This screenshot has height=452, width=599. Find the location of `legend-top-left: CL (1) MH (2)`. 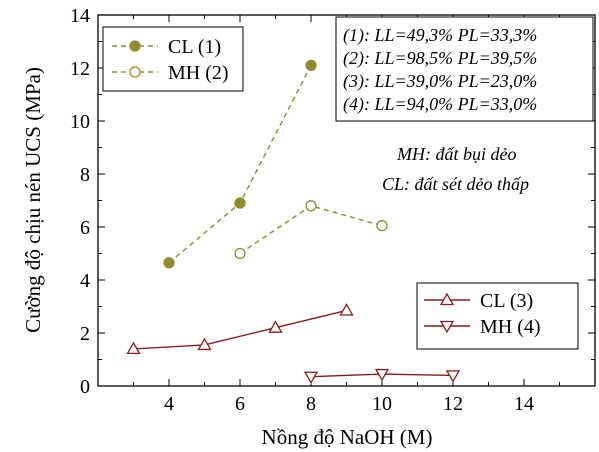

legend-top-left: CL (1) MH (2) is located at coordinates (173, 59).